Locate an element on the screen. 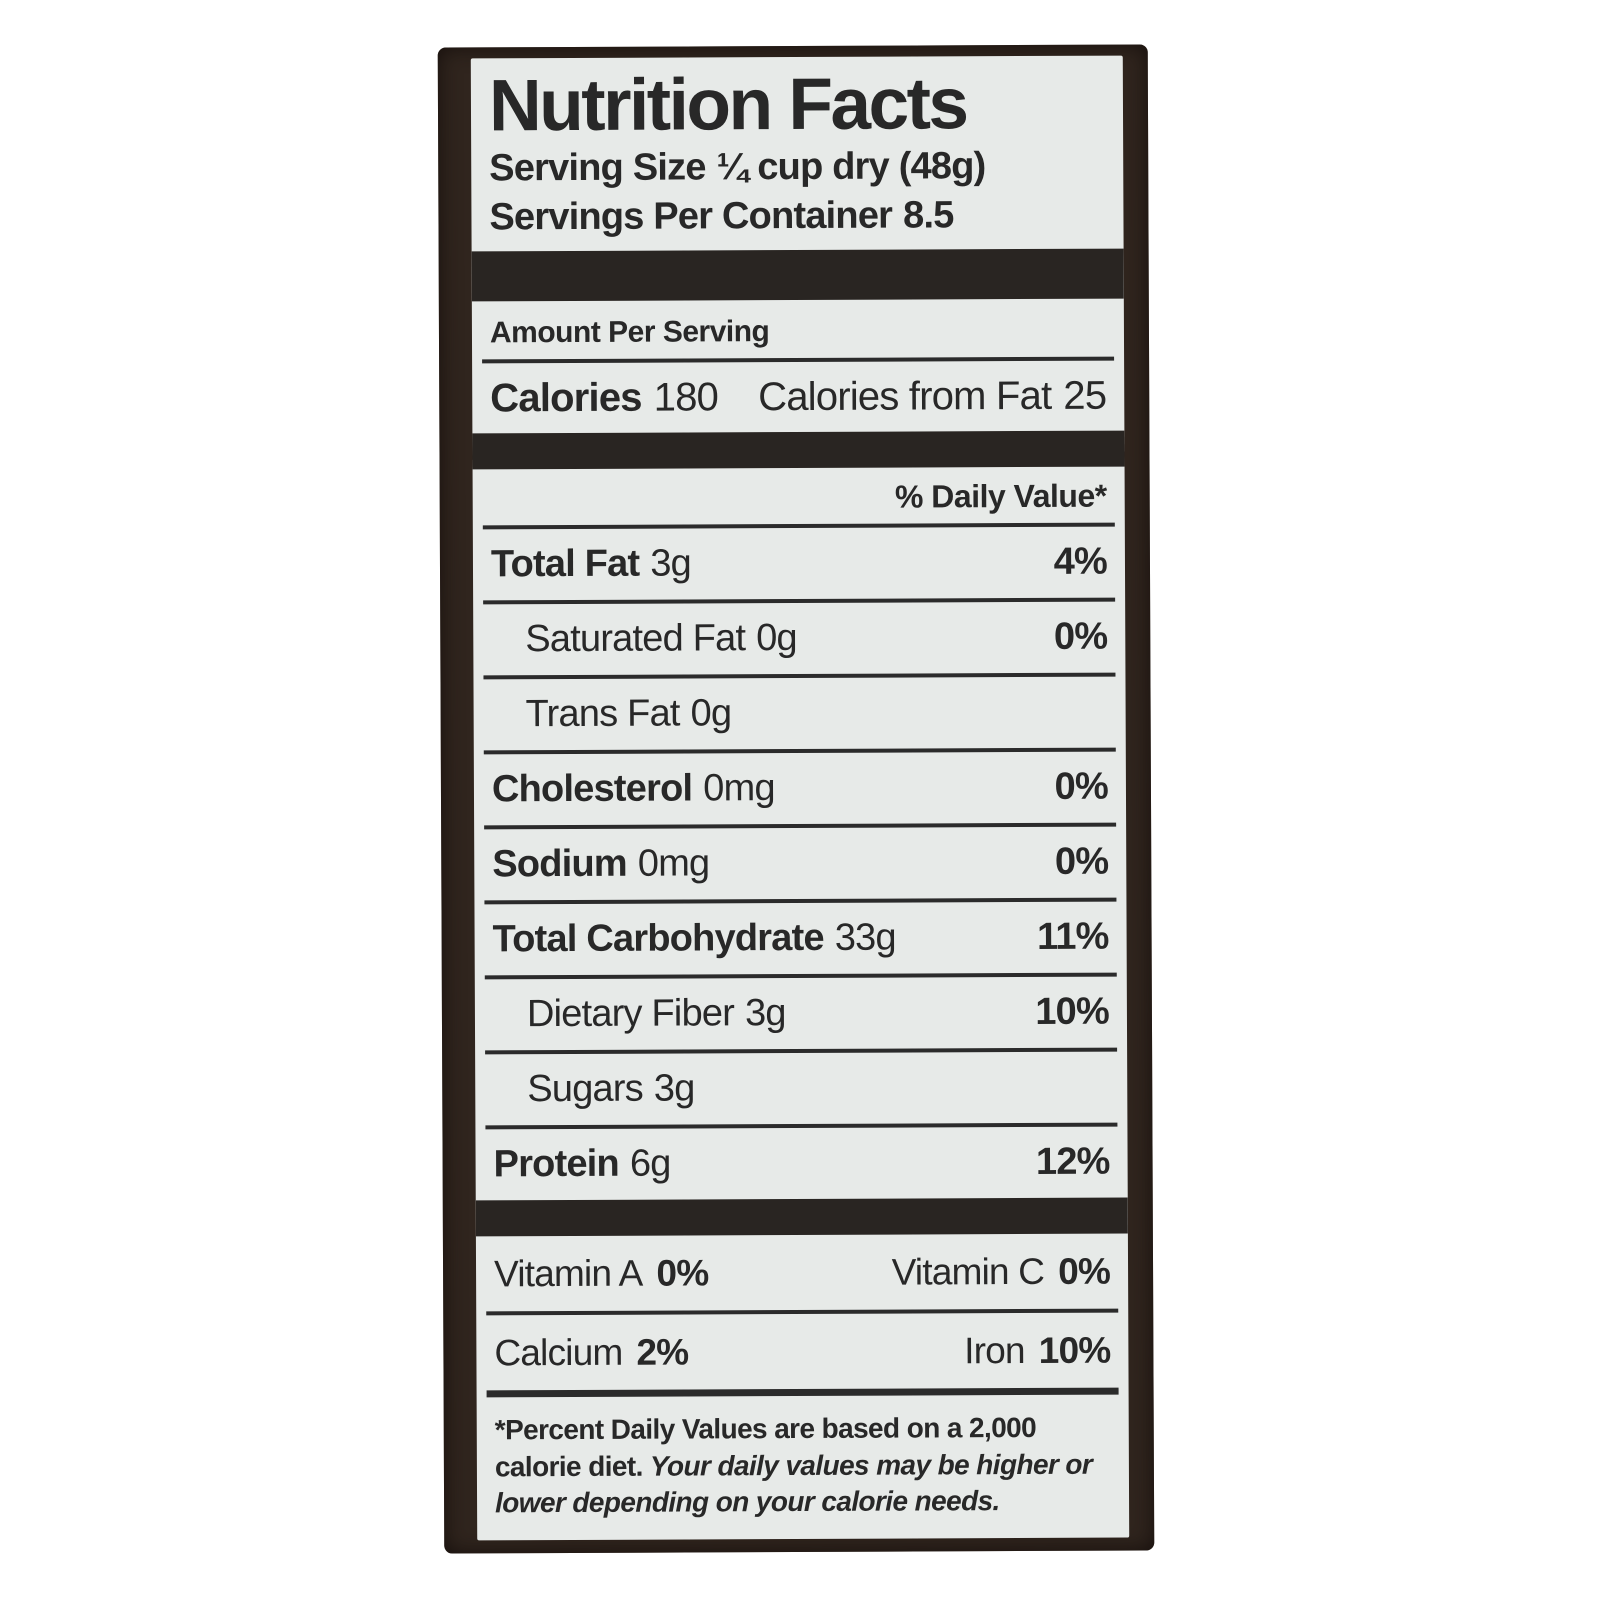 Image resolution: width=1600 pixels, height=1600 pixels. servings-per-container-label: Servings Per Container is located at coordinates (691, 216).